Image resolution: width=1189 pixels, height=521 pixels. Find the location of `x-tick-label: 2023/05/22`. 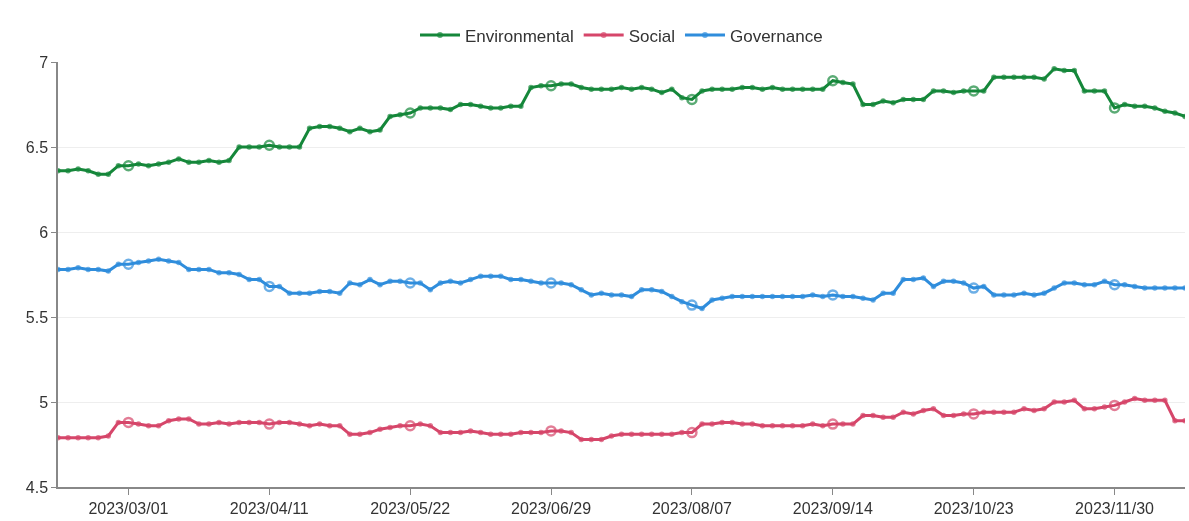

x-tick-label: 2023/05/22 is located at coordinates (410, 508).